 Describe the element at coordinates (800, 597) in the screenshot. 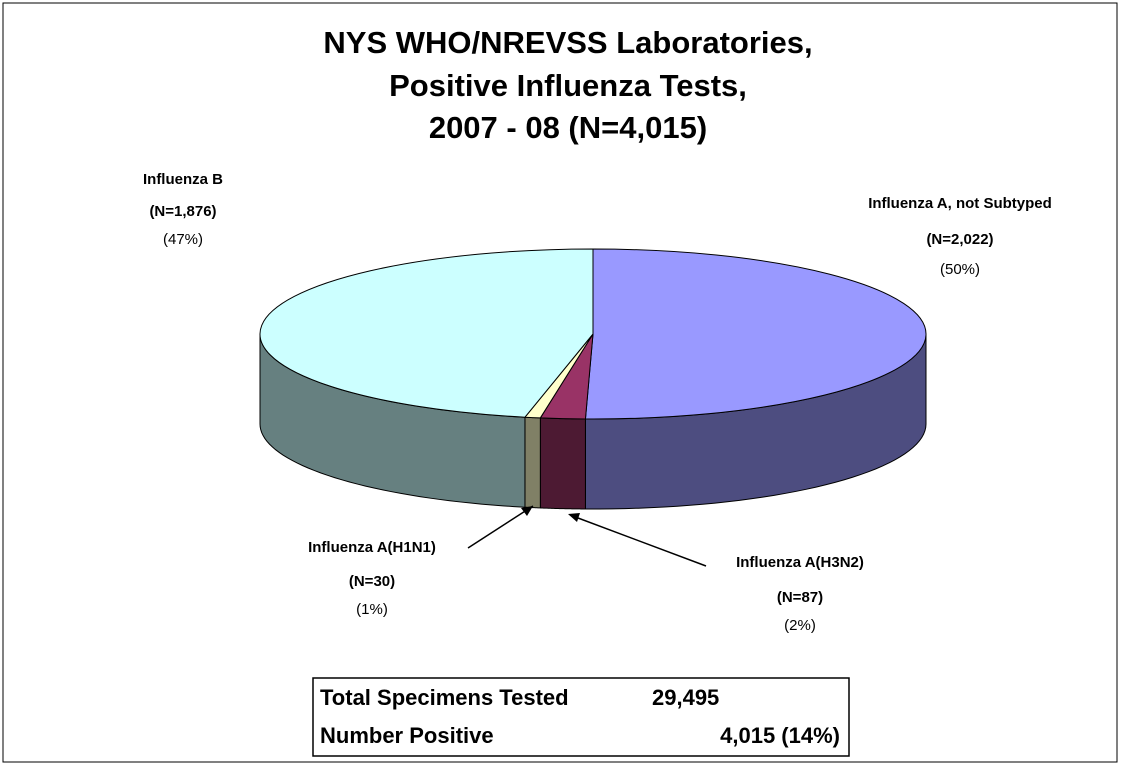

I see `value-label: (N=87)` at that location.